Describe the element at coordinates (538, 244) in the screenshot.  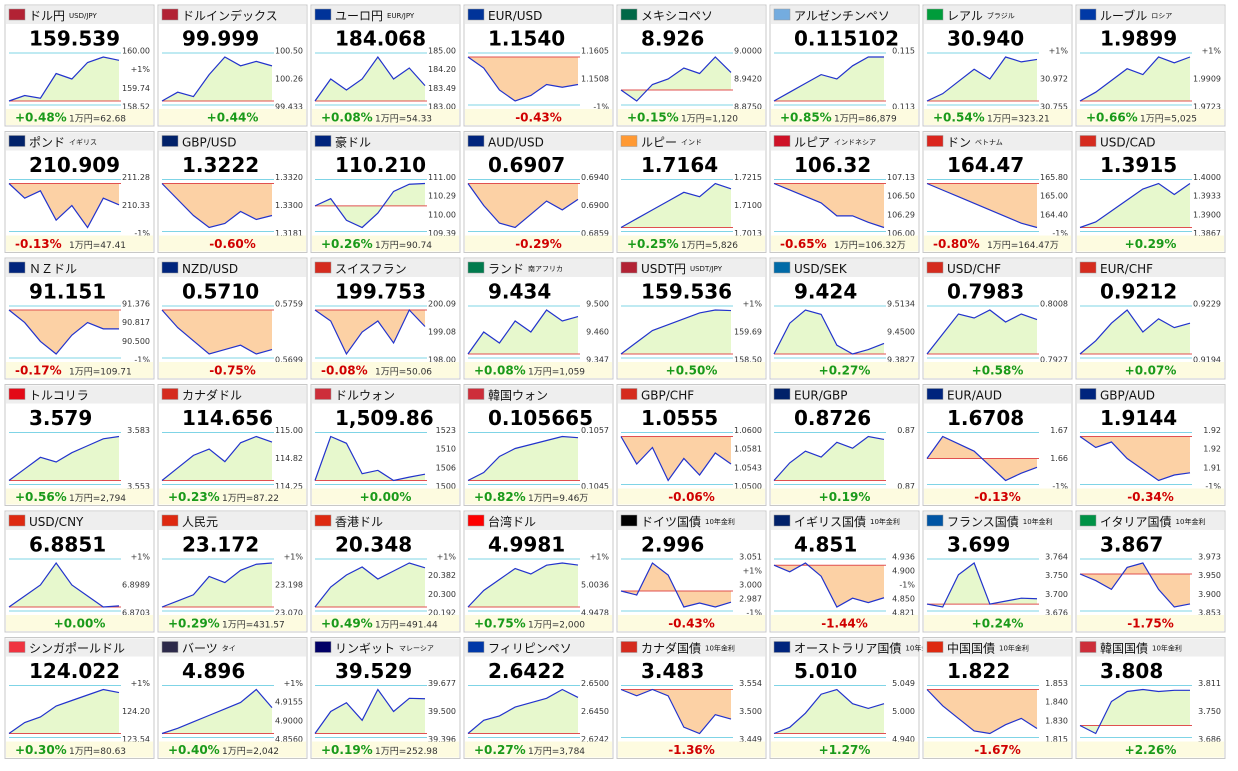
I see `change: -0.29%` at that location.